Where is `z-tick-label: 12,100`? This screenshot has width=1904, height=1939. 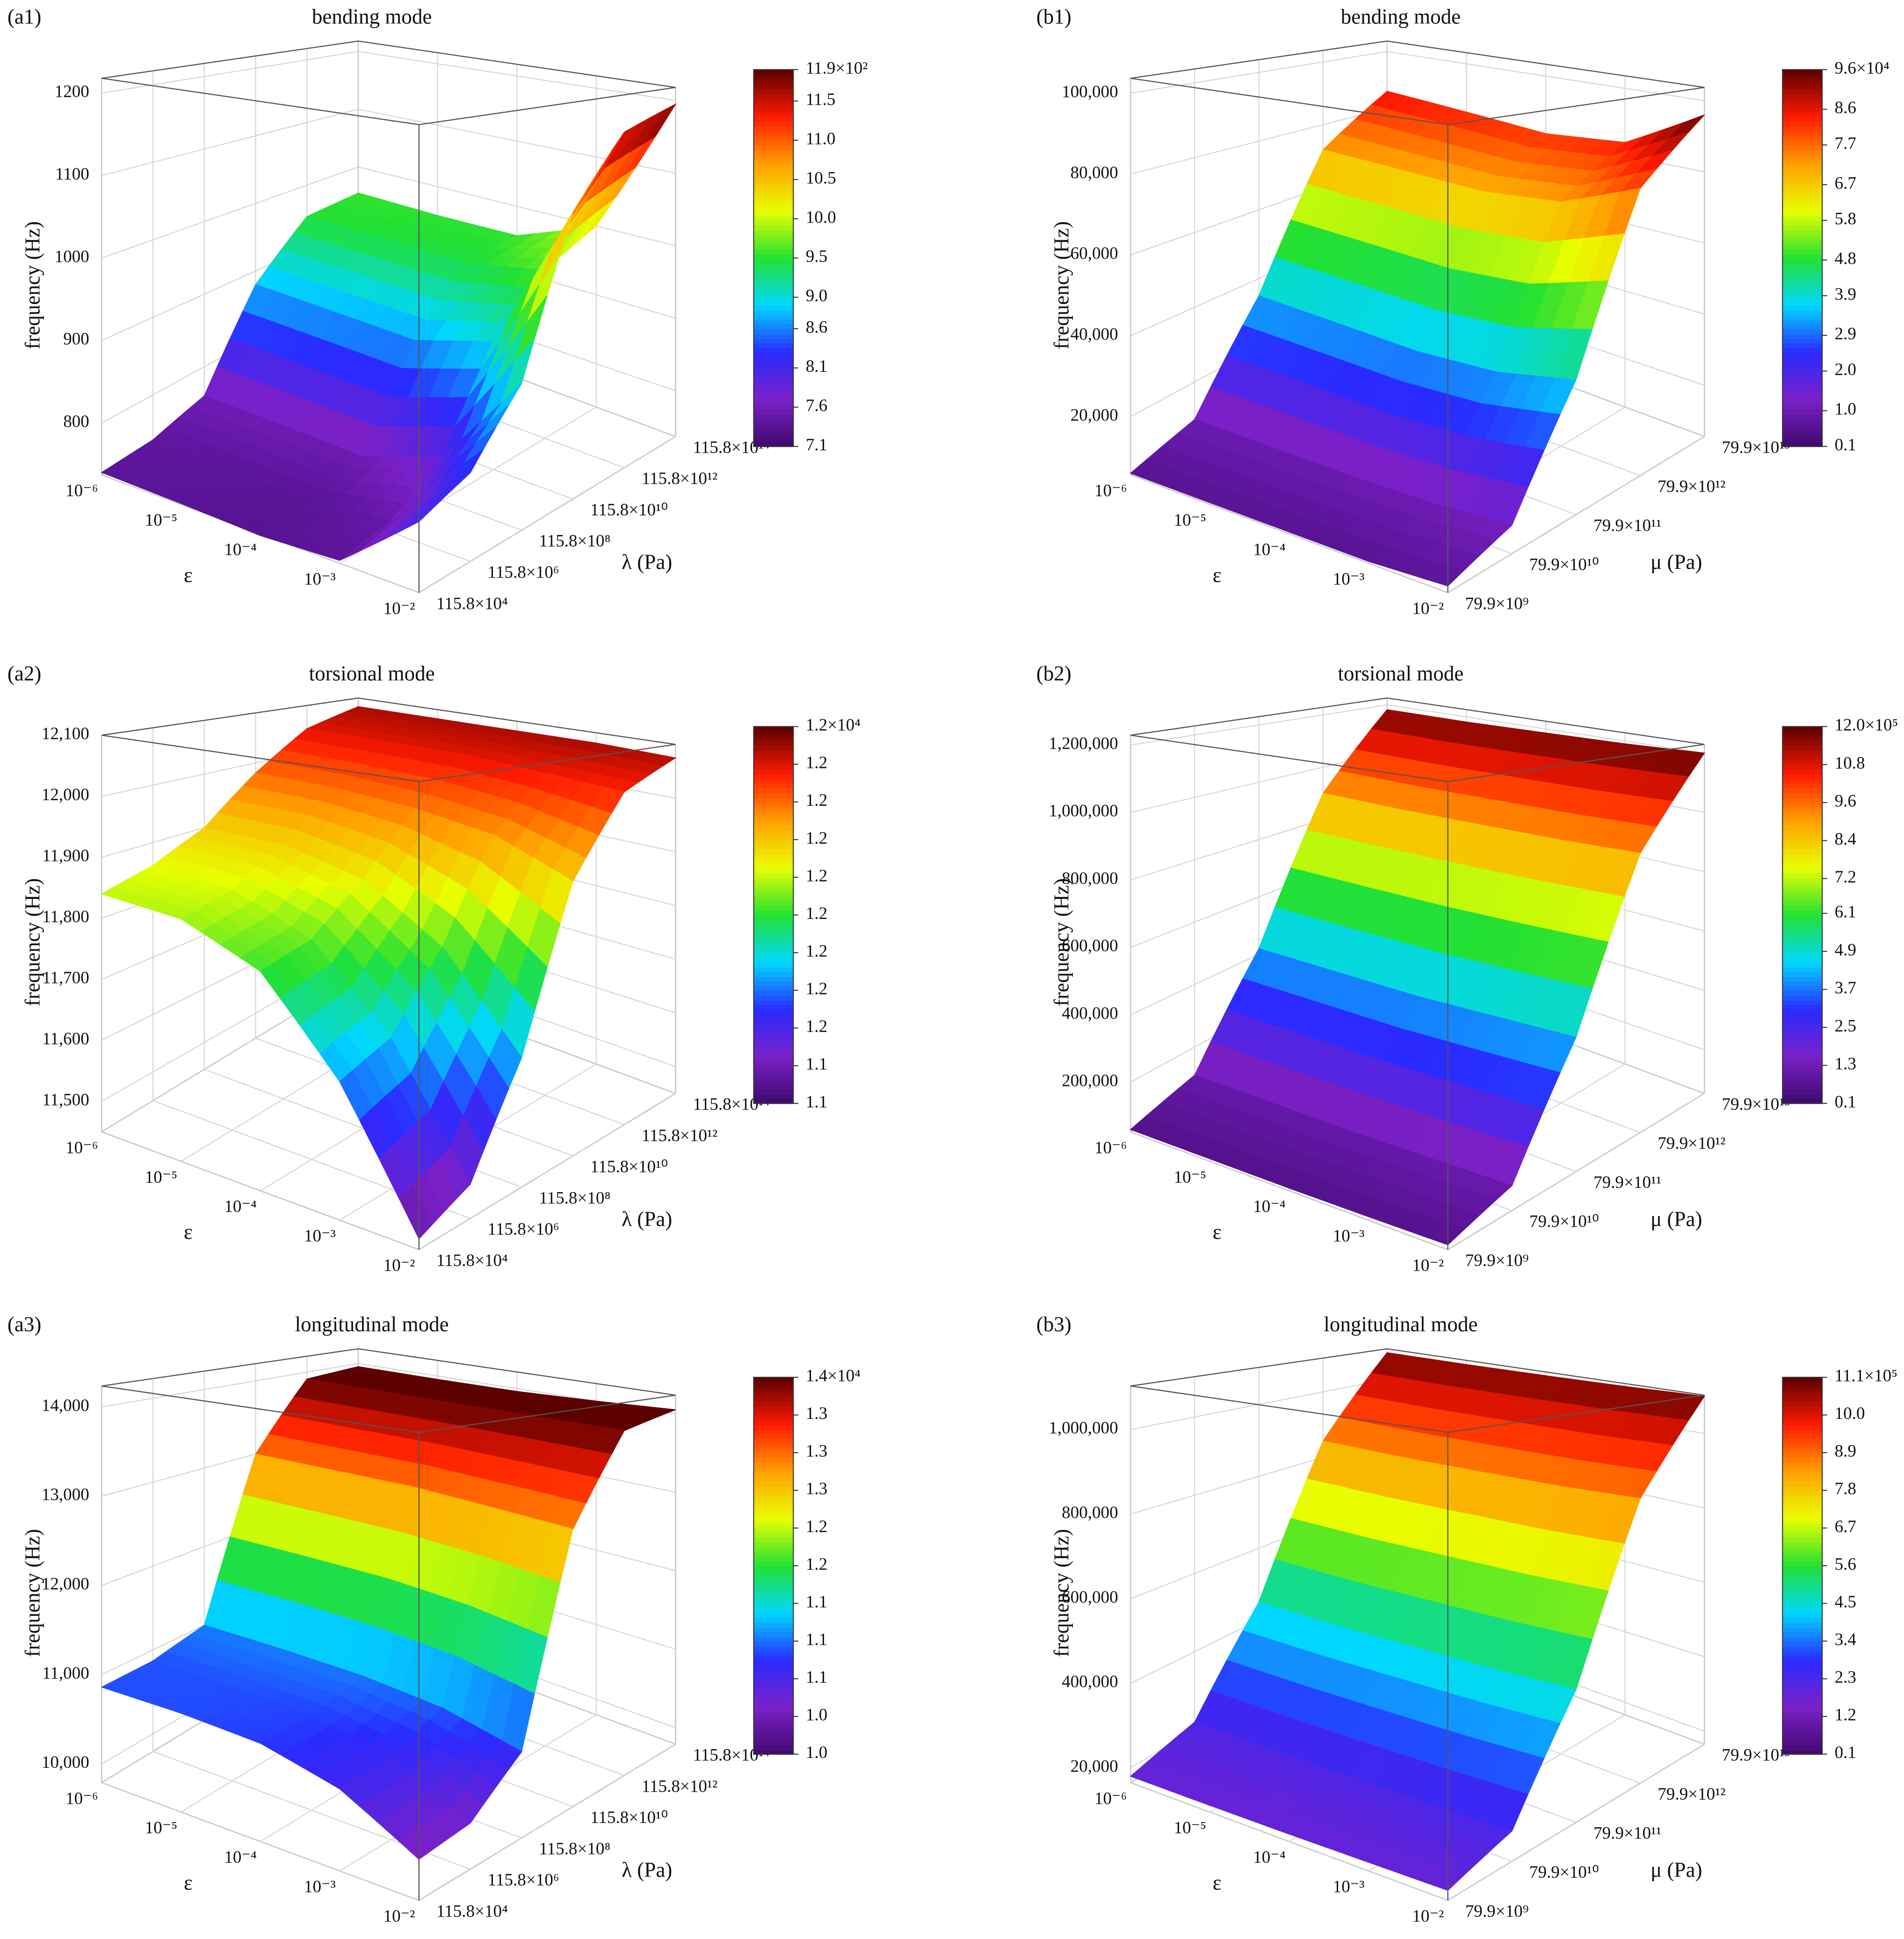 z-tick-label: 12,100 is located at coordinates (65, 734).